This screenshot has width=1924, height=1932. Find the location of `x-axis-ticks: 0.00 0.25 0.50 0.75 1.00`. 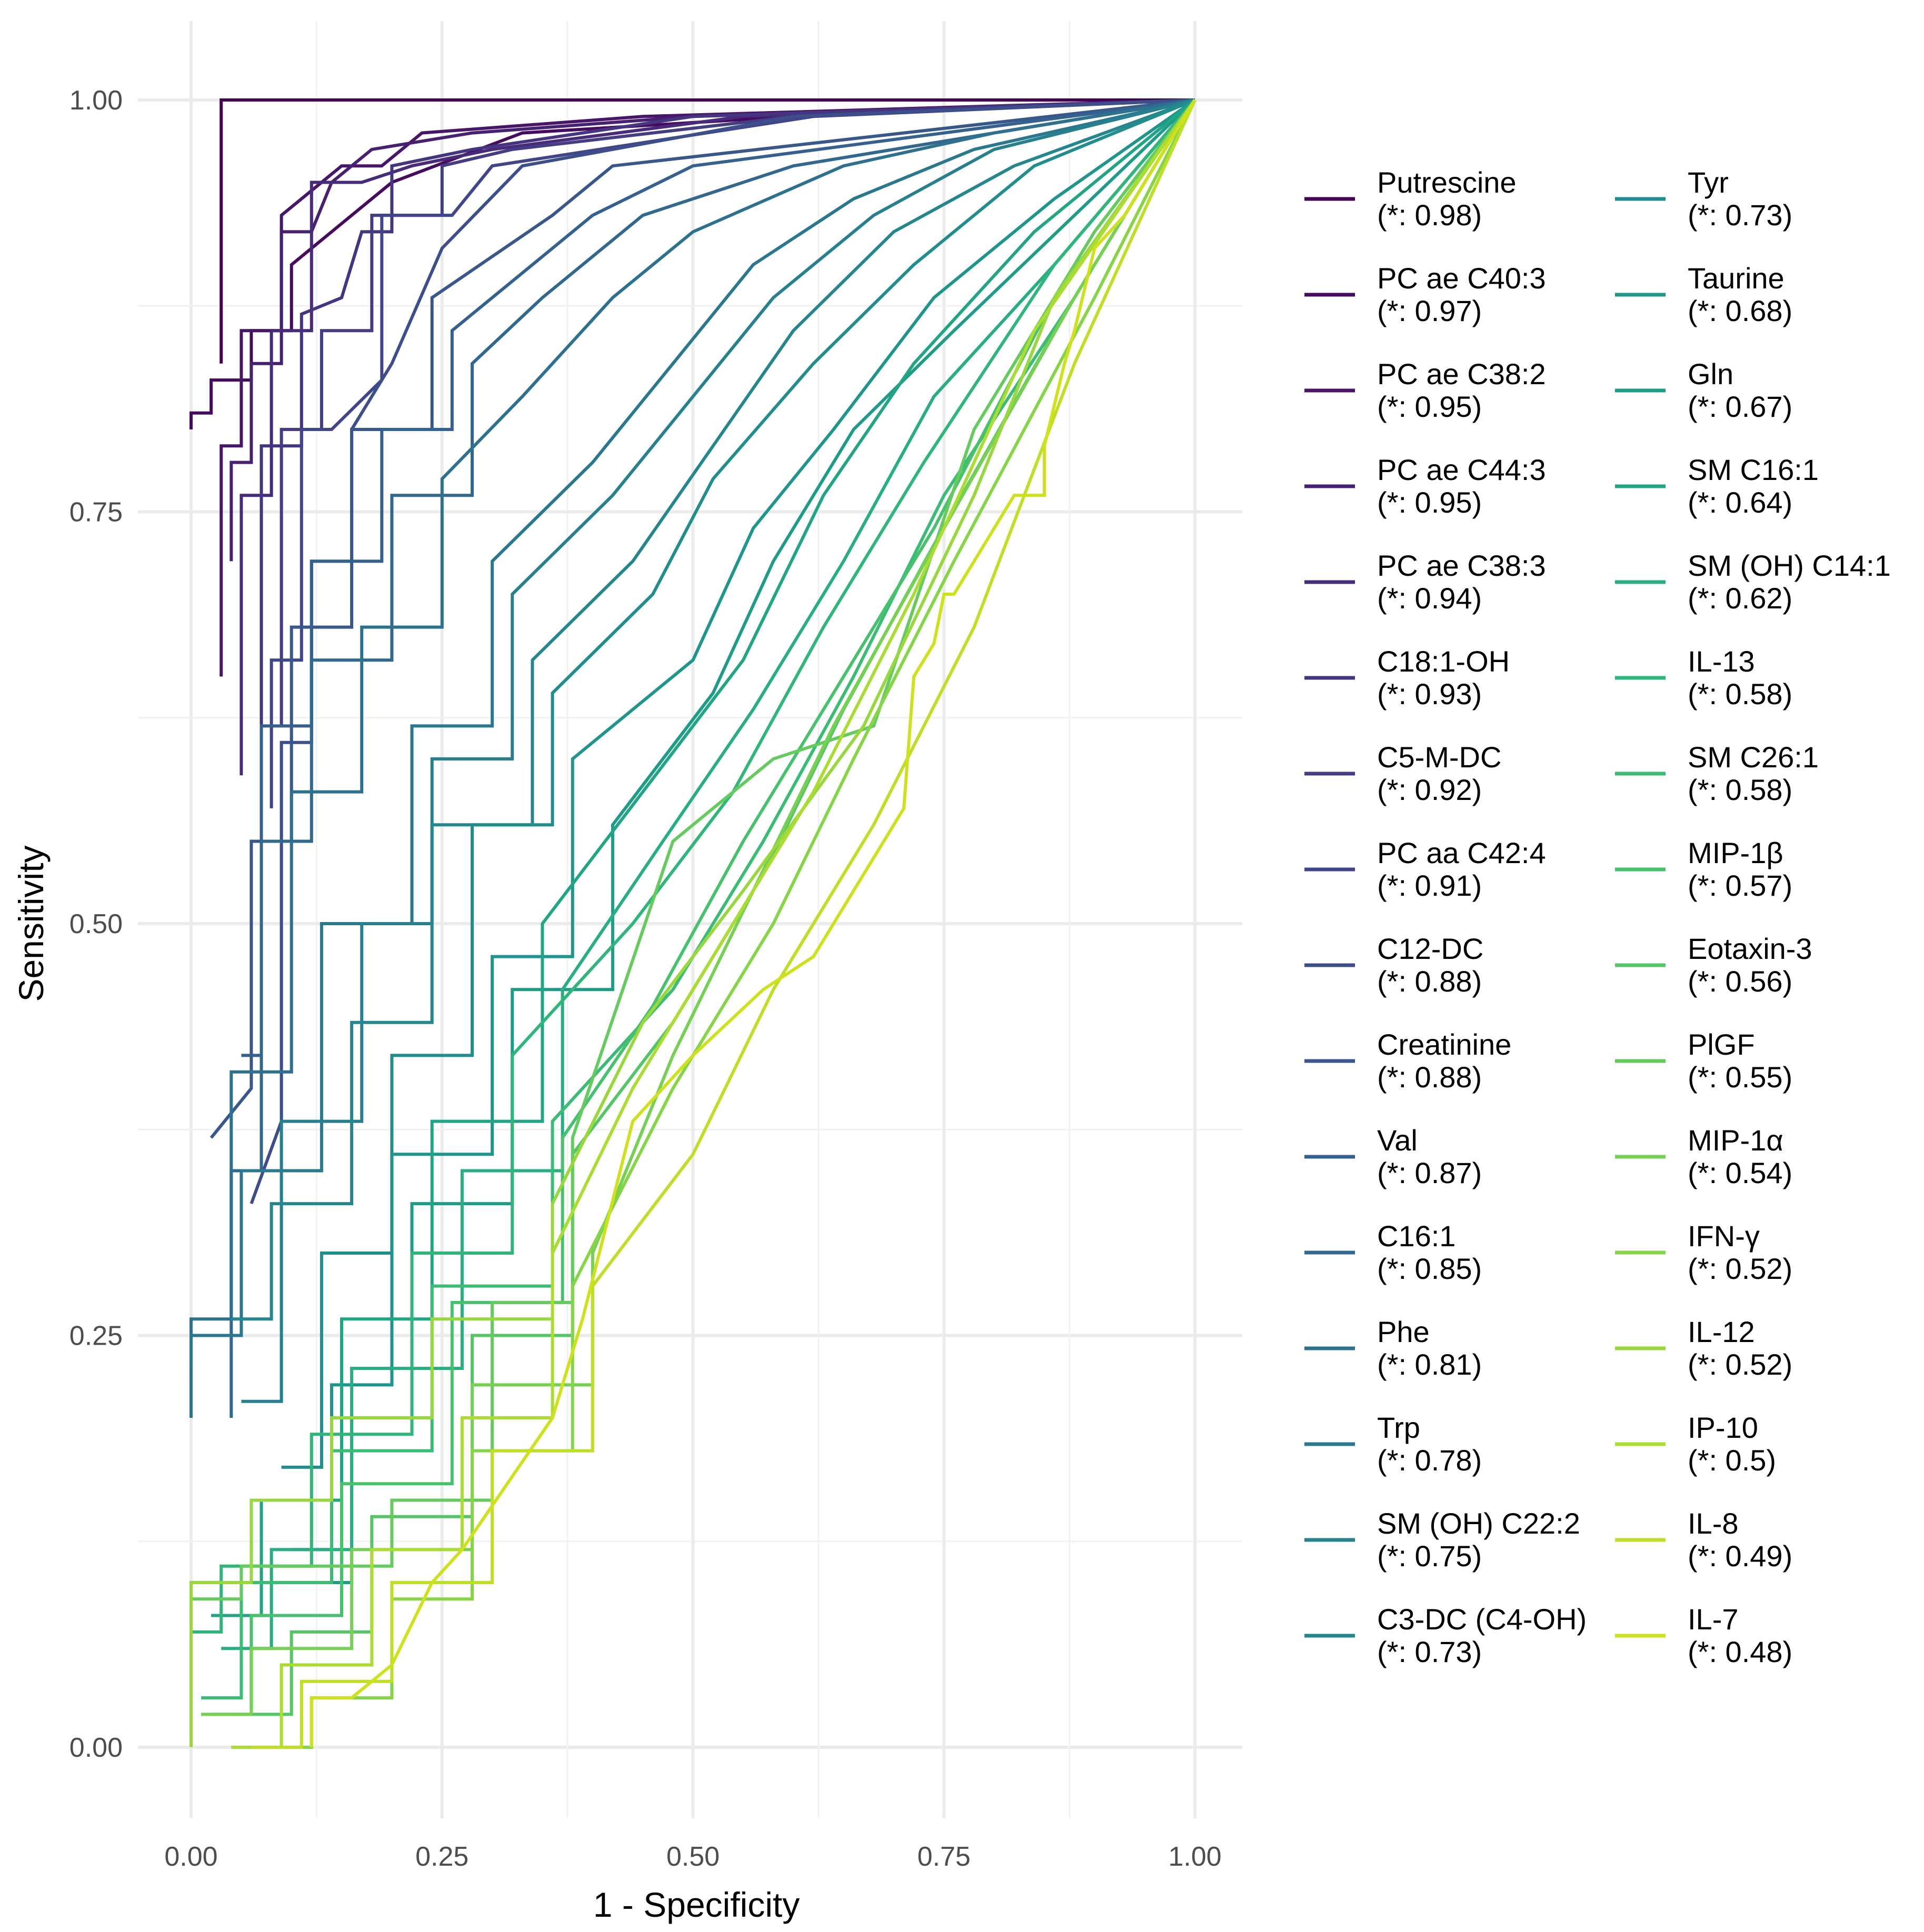

x-axis-ticks: 0.00 0.25 0.50 0.75 1.00 is located at coordinates (692, 1856).